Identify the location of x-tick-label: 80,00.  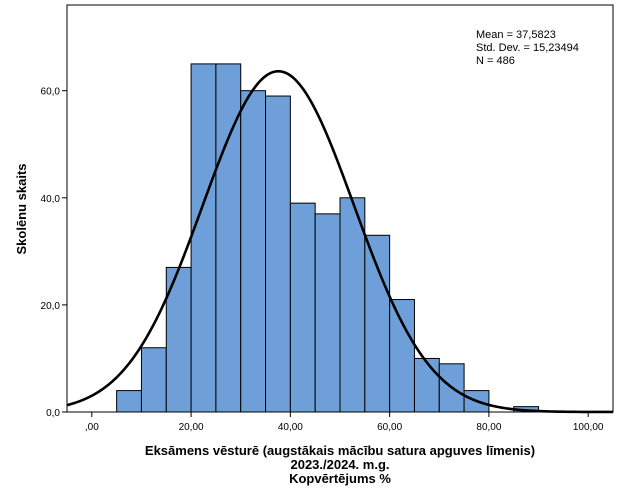
(488, 427).